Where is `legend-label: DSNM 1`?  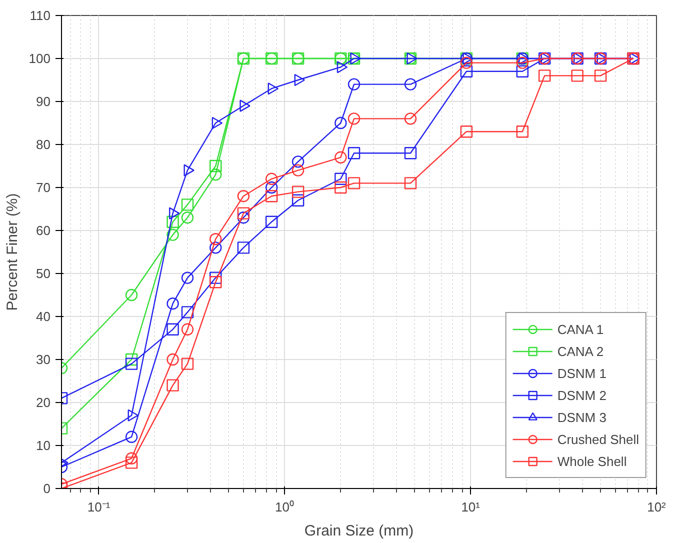
legend-label: DSNM 1 is located at coordinates (581, 373).